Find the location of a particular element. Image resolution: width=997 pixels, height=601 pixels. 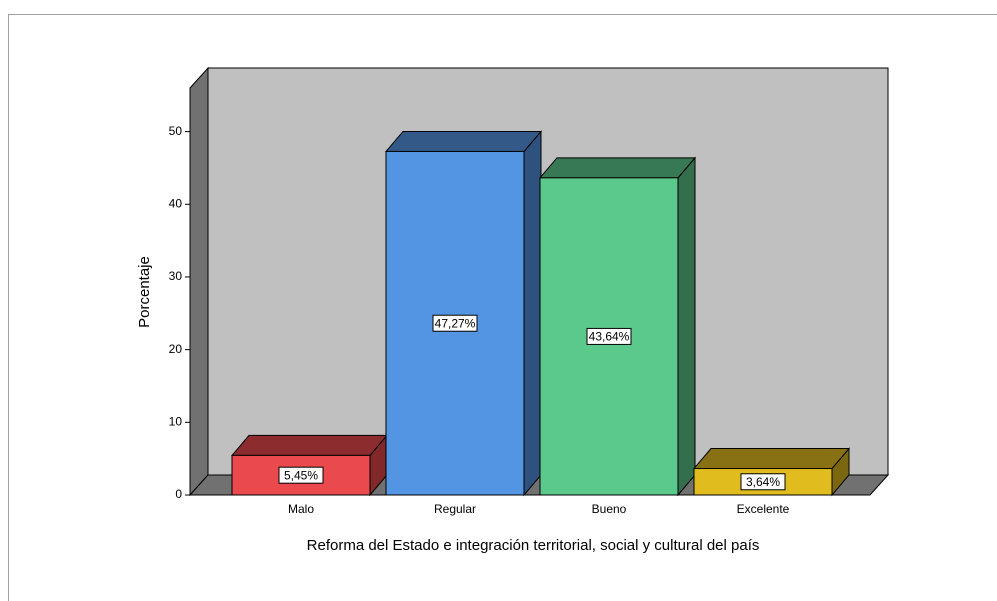

y-tick-label: 0 is located at coordinates (178, 494).